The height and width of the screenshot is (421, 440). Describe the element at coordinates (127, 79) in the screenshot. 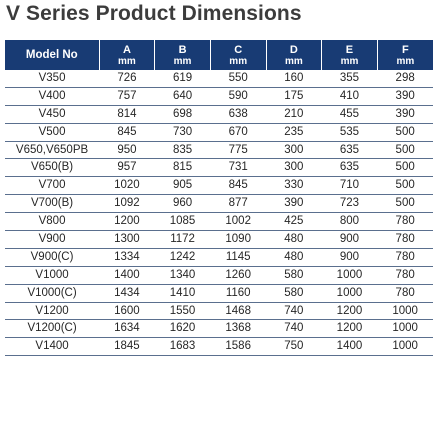

I see `cell-dimension-a: 726` at that location.